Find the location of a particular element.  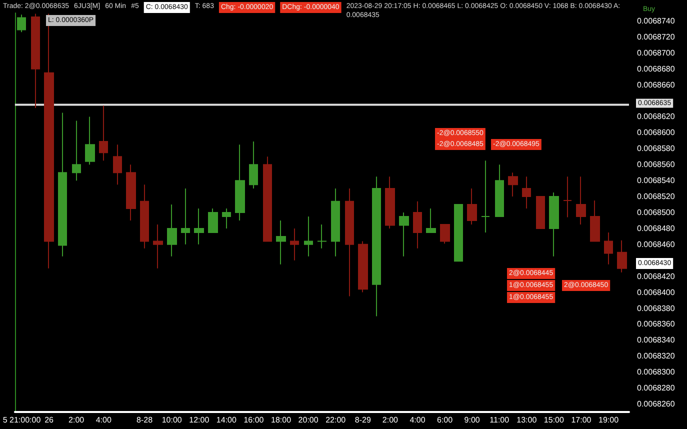

x-tick-label: 11:00 is located at coordinates (500, 420).